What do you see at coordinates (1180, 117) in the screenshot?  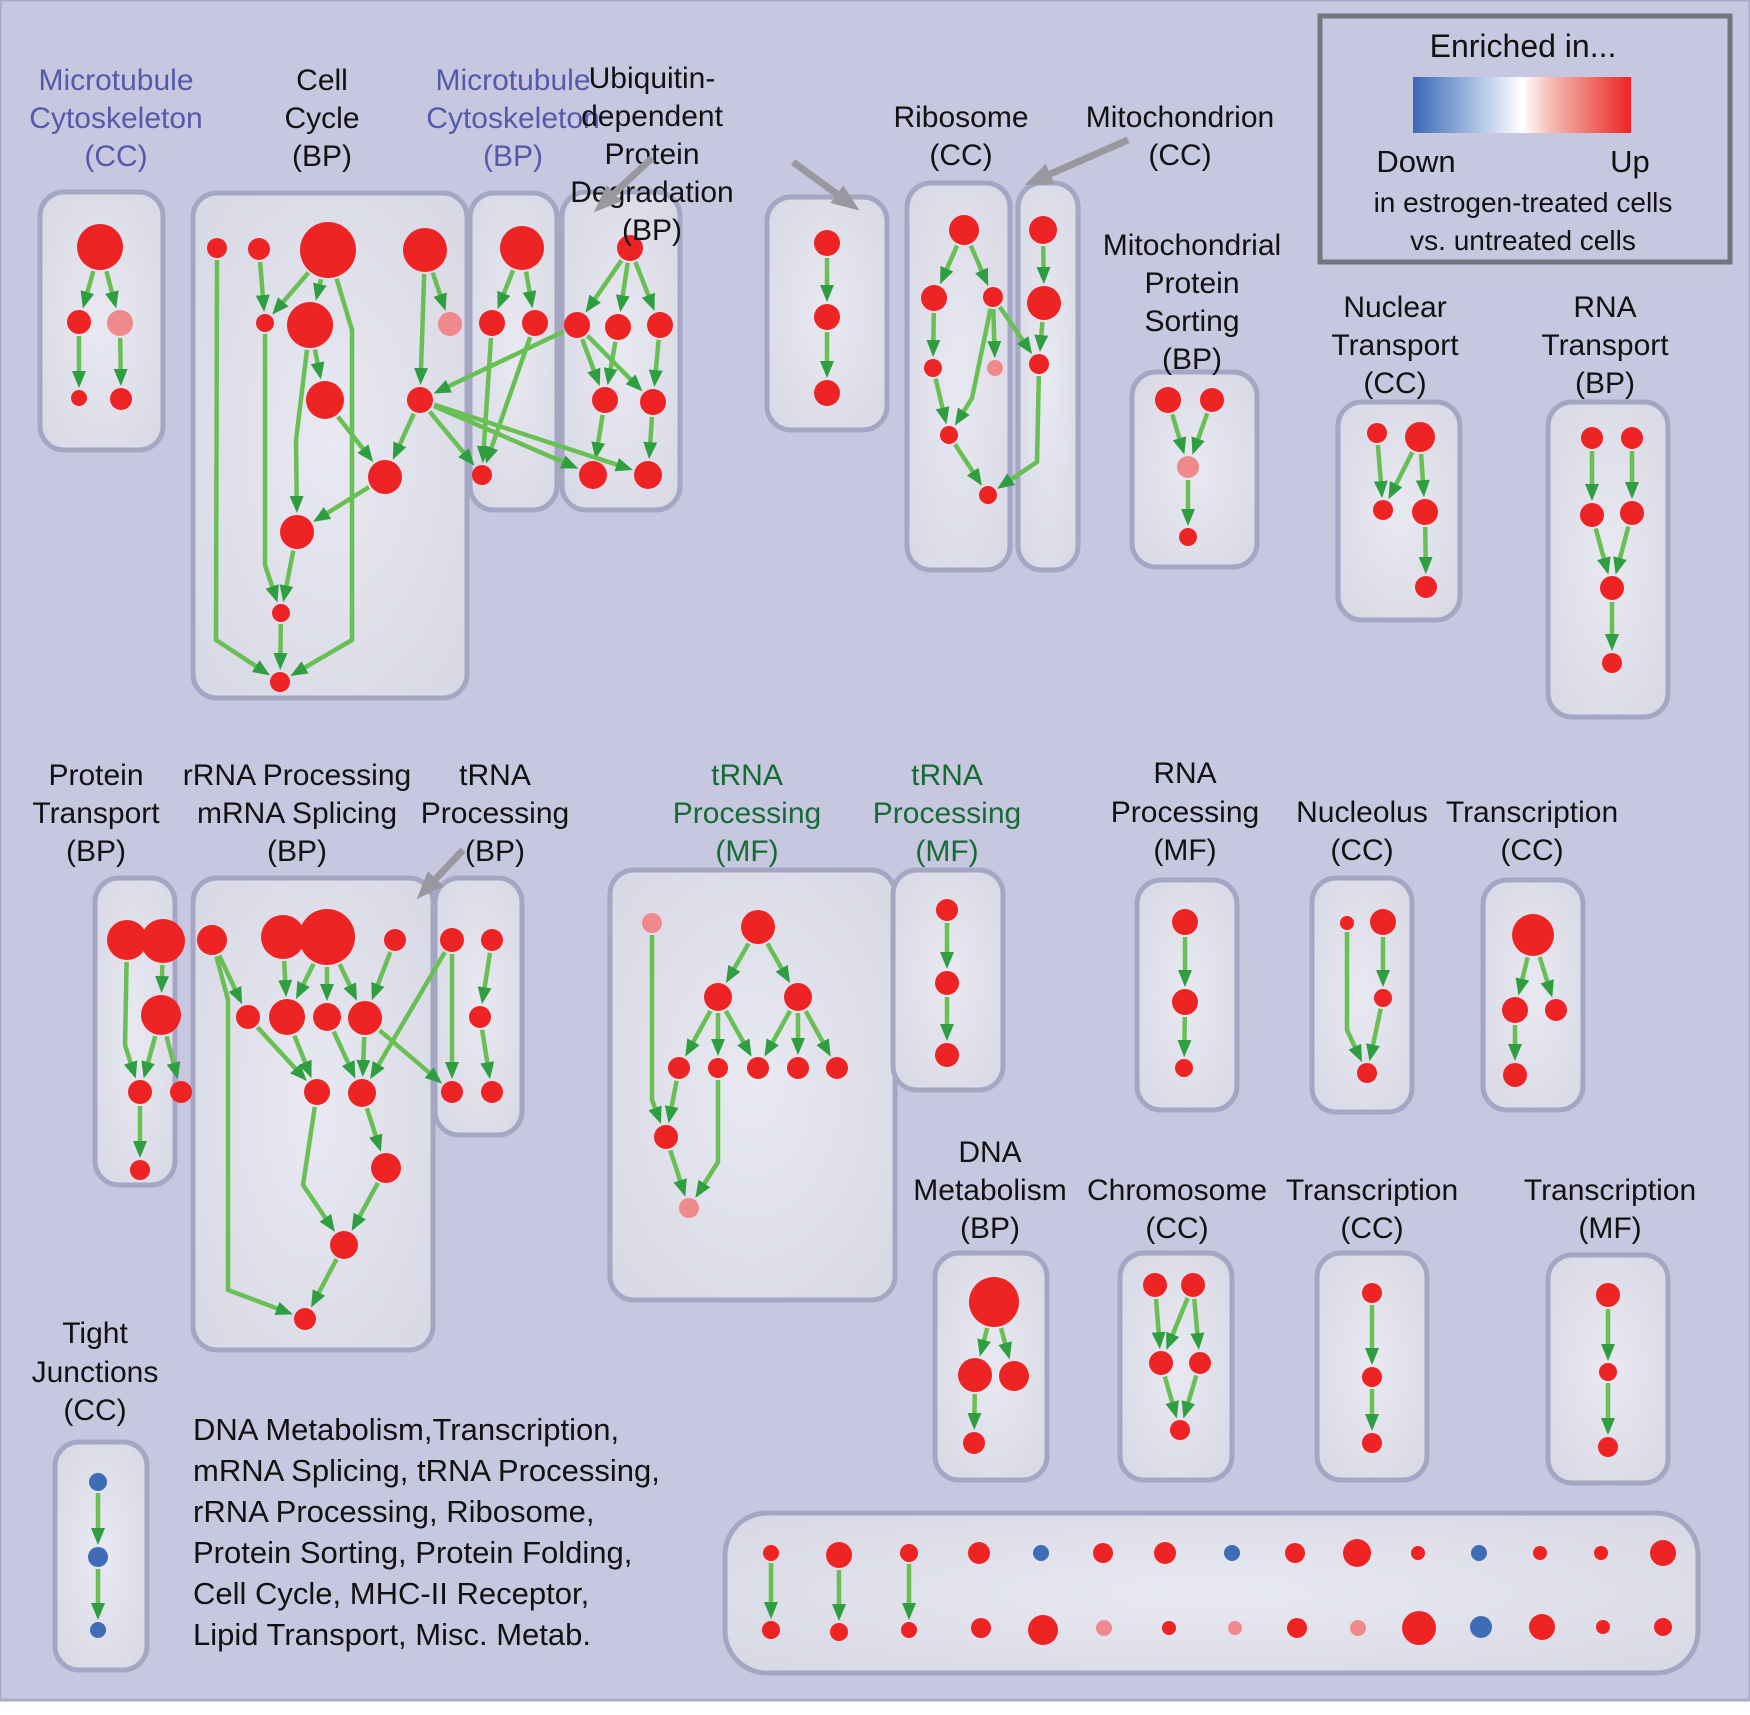 I see `mitochondrion-cc-label: Mitochondrion` at bounding box center [1180, 117].